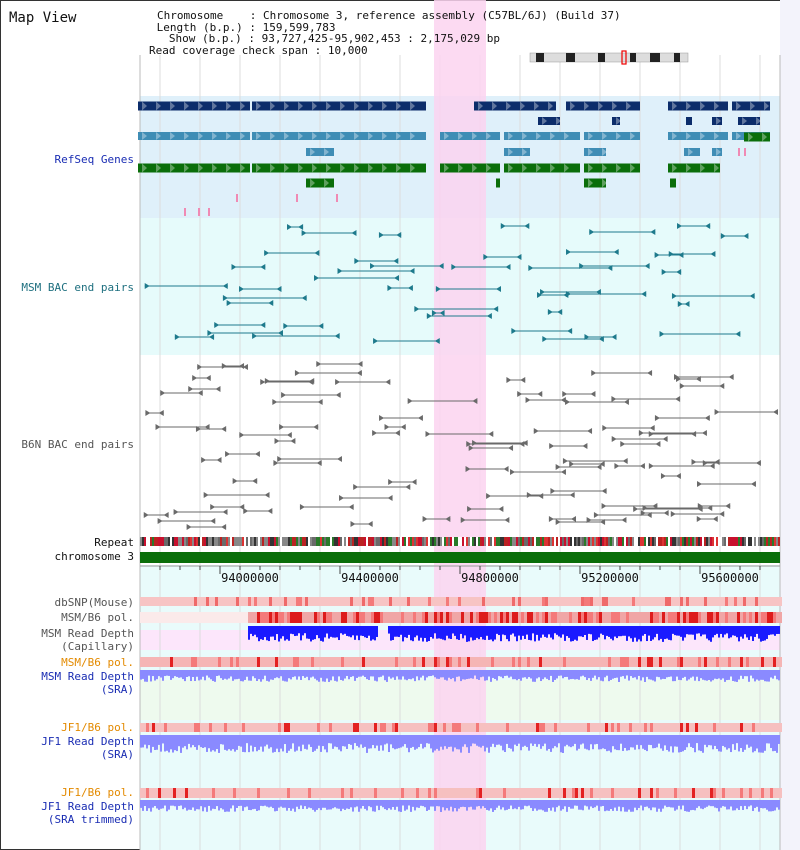 The width and height of the screenshot is (800, 850). I want to click on msm-b6-pol-label-1: MSM/B6 pol., so click(97, 617).